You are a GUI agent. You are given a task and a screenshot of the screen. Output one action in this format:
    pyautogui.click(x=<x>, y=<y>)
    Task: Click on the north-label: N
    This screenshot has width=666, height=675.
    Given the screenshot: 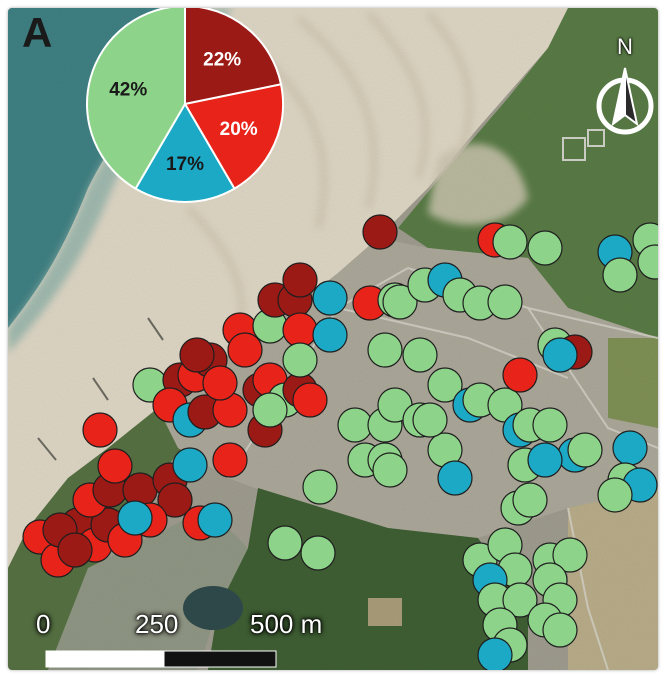 What is the action you would take?
    pyautogui.click(x=625, y=46)
    